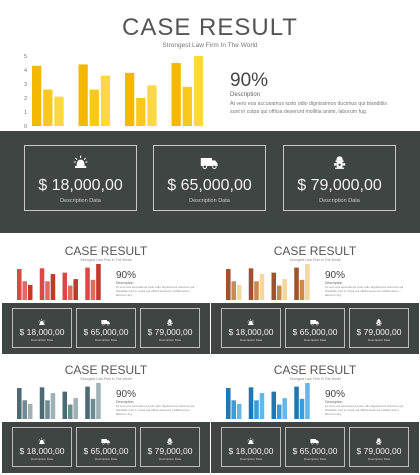 The height and width of the screenshot is (475, 420). I want to click on description-label: Description, so click(334, 402).